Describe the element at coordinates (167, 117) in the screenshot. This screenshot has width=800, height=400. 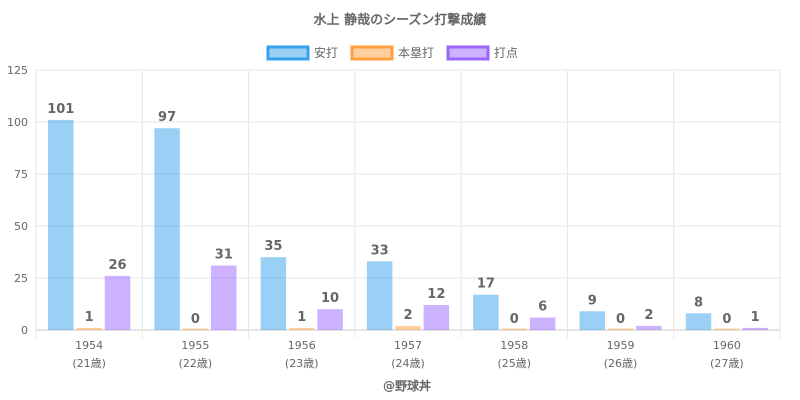
I see `data-label: 97` at that location.